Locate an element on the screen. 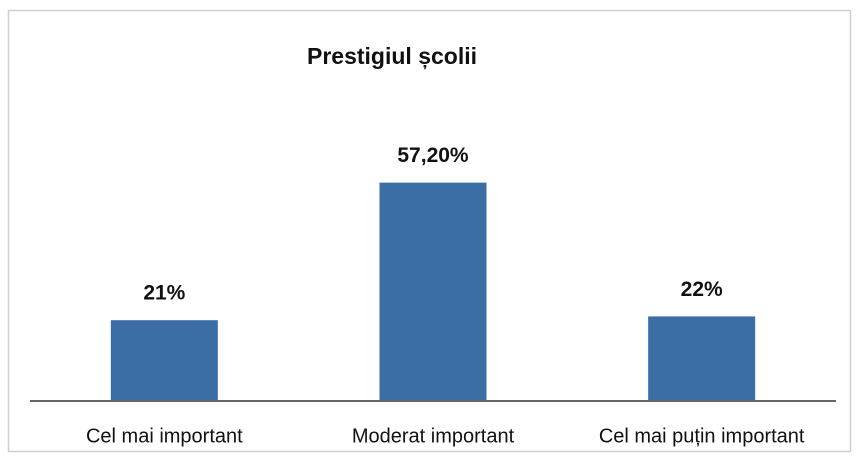 The image size is (859, 456). x-tick-label: Moderat important is located at coordinates (433, 436).